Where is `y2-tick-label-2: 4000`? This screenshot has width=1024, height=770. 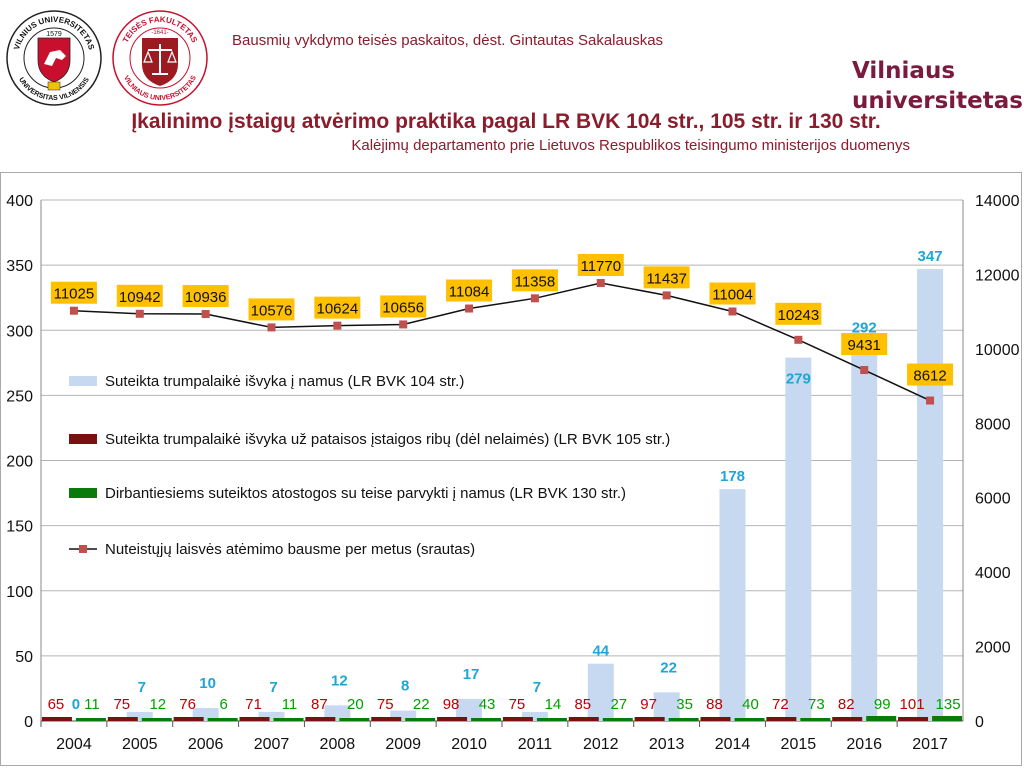
y2-tick-label-2: 4000 is located at coordinates (993, 573).